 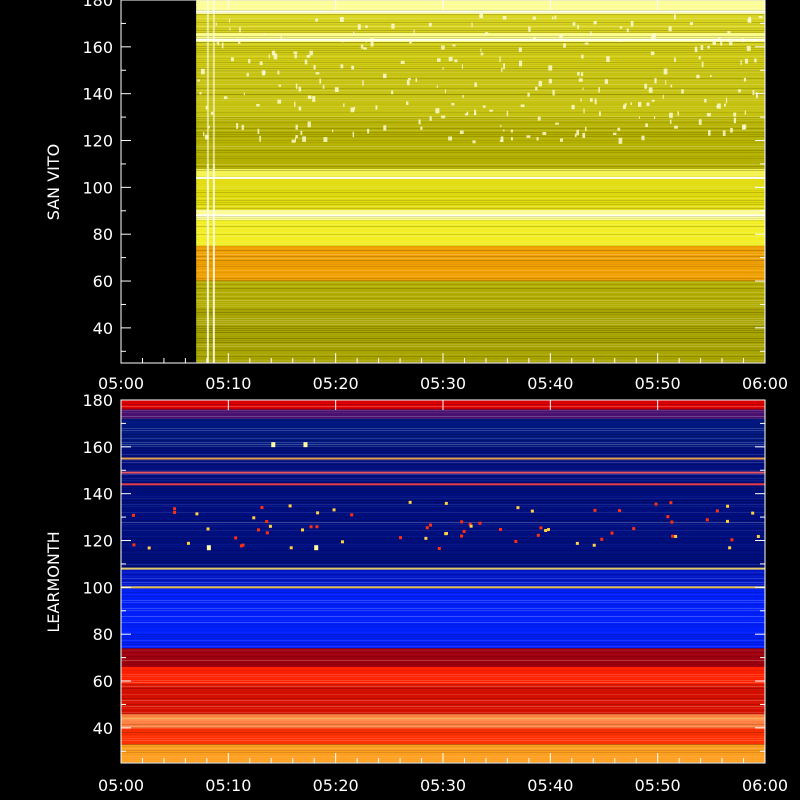 I want to click on y-axis-label: LEARMONTH, so click(x=53, y=581).